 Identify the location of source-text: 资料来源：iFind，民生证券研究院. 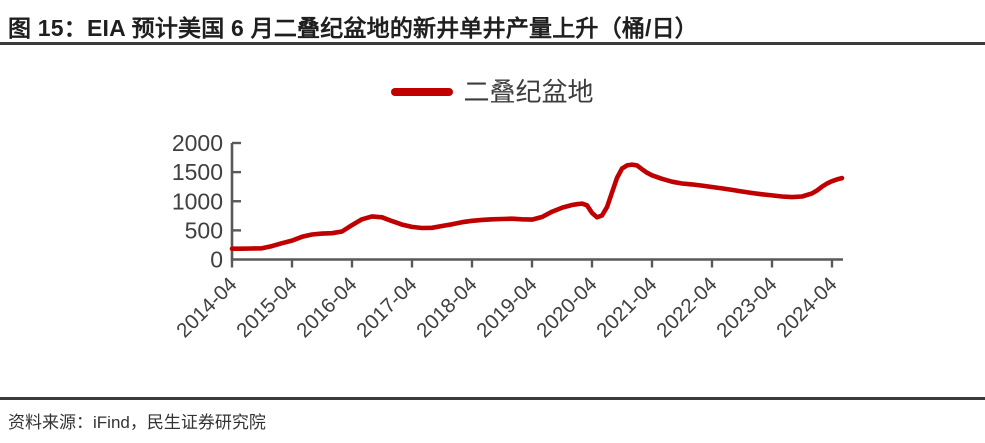
(137, 422).